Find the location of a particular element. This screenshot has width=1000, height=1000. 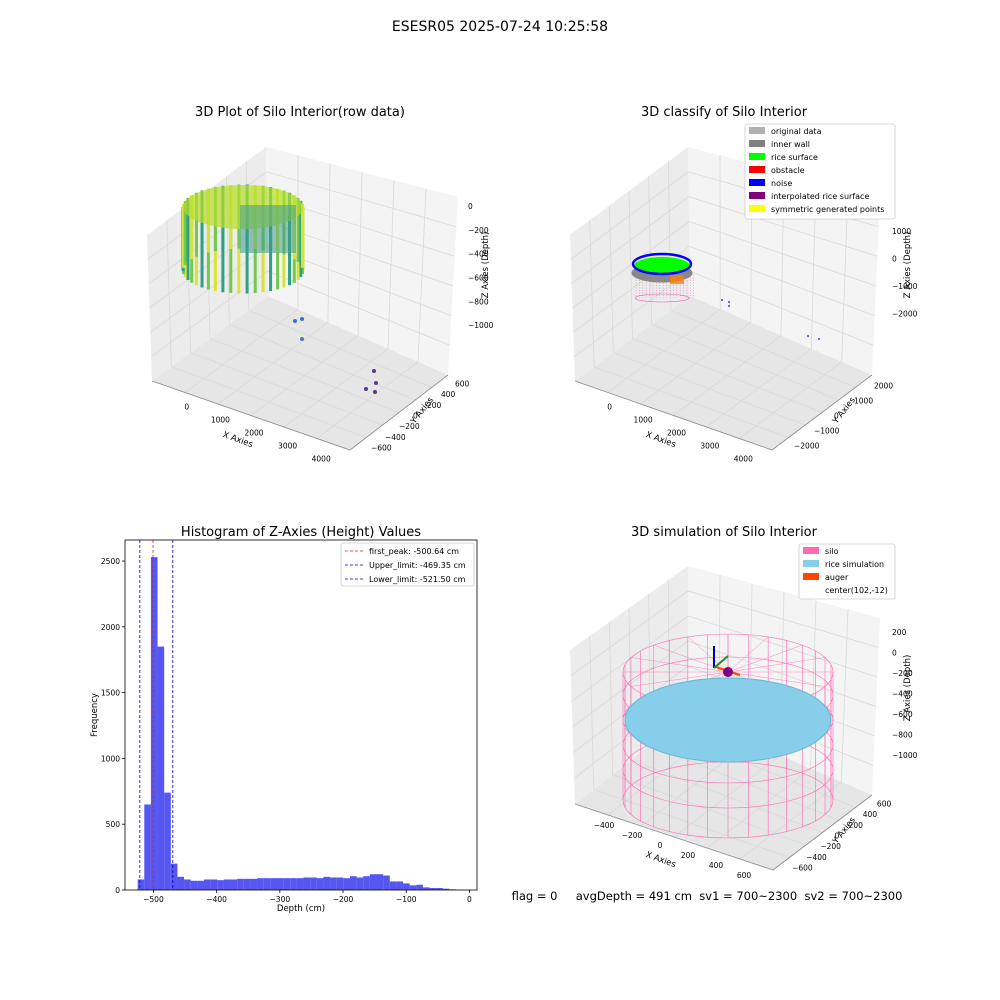

raw-grid-y is located at coordinates (340, 348).